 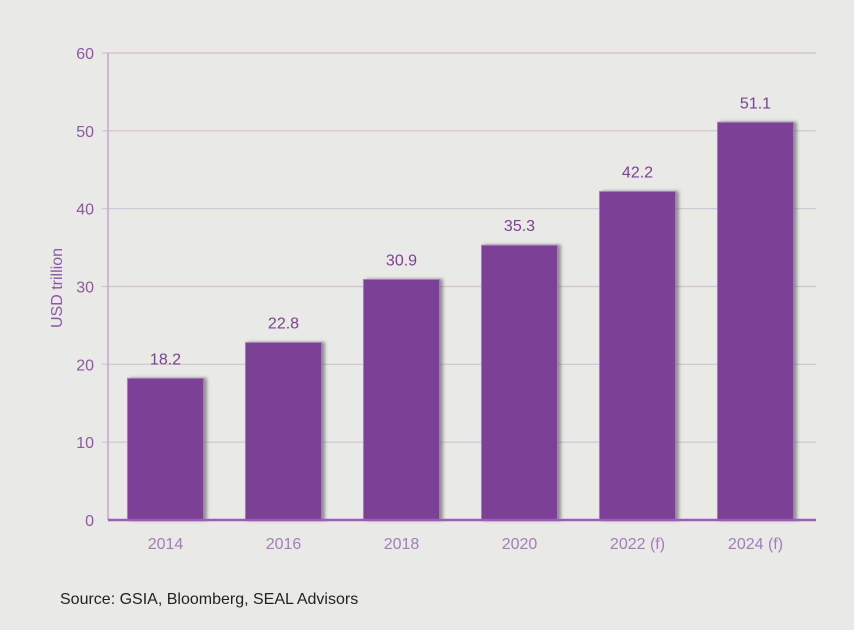 What do you see at coordinates (85, 132) in the screenshot?
I see `y-tick-label: 50` at bounding box center [85, 132].